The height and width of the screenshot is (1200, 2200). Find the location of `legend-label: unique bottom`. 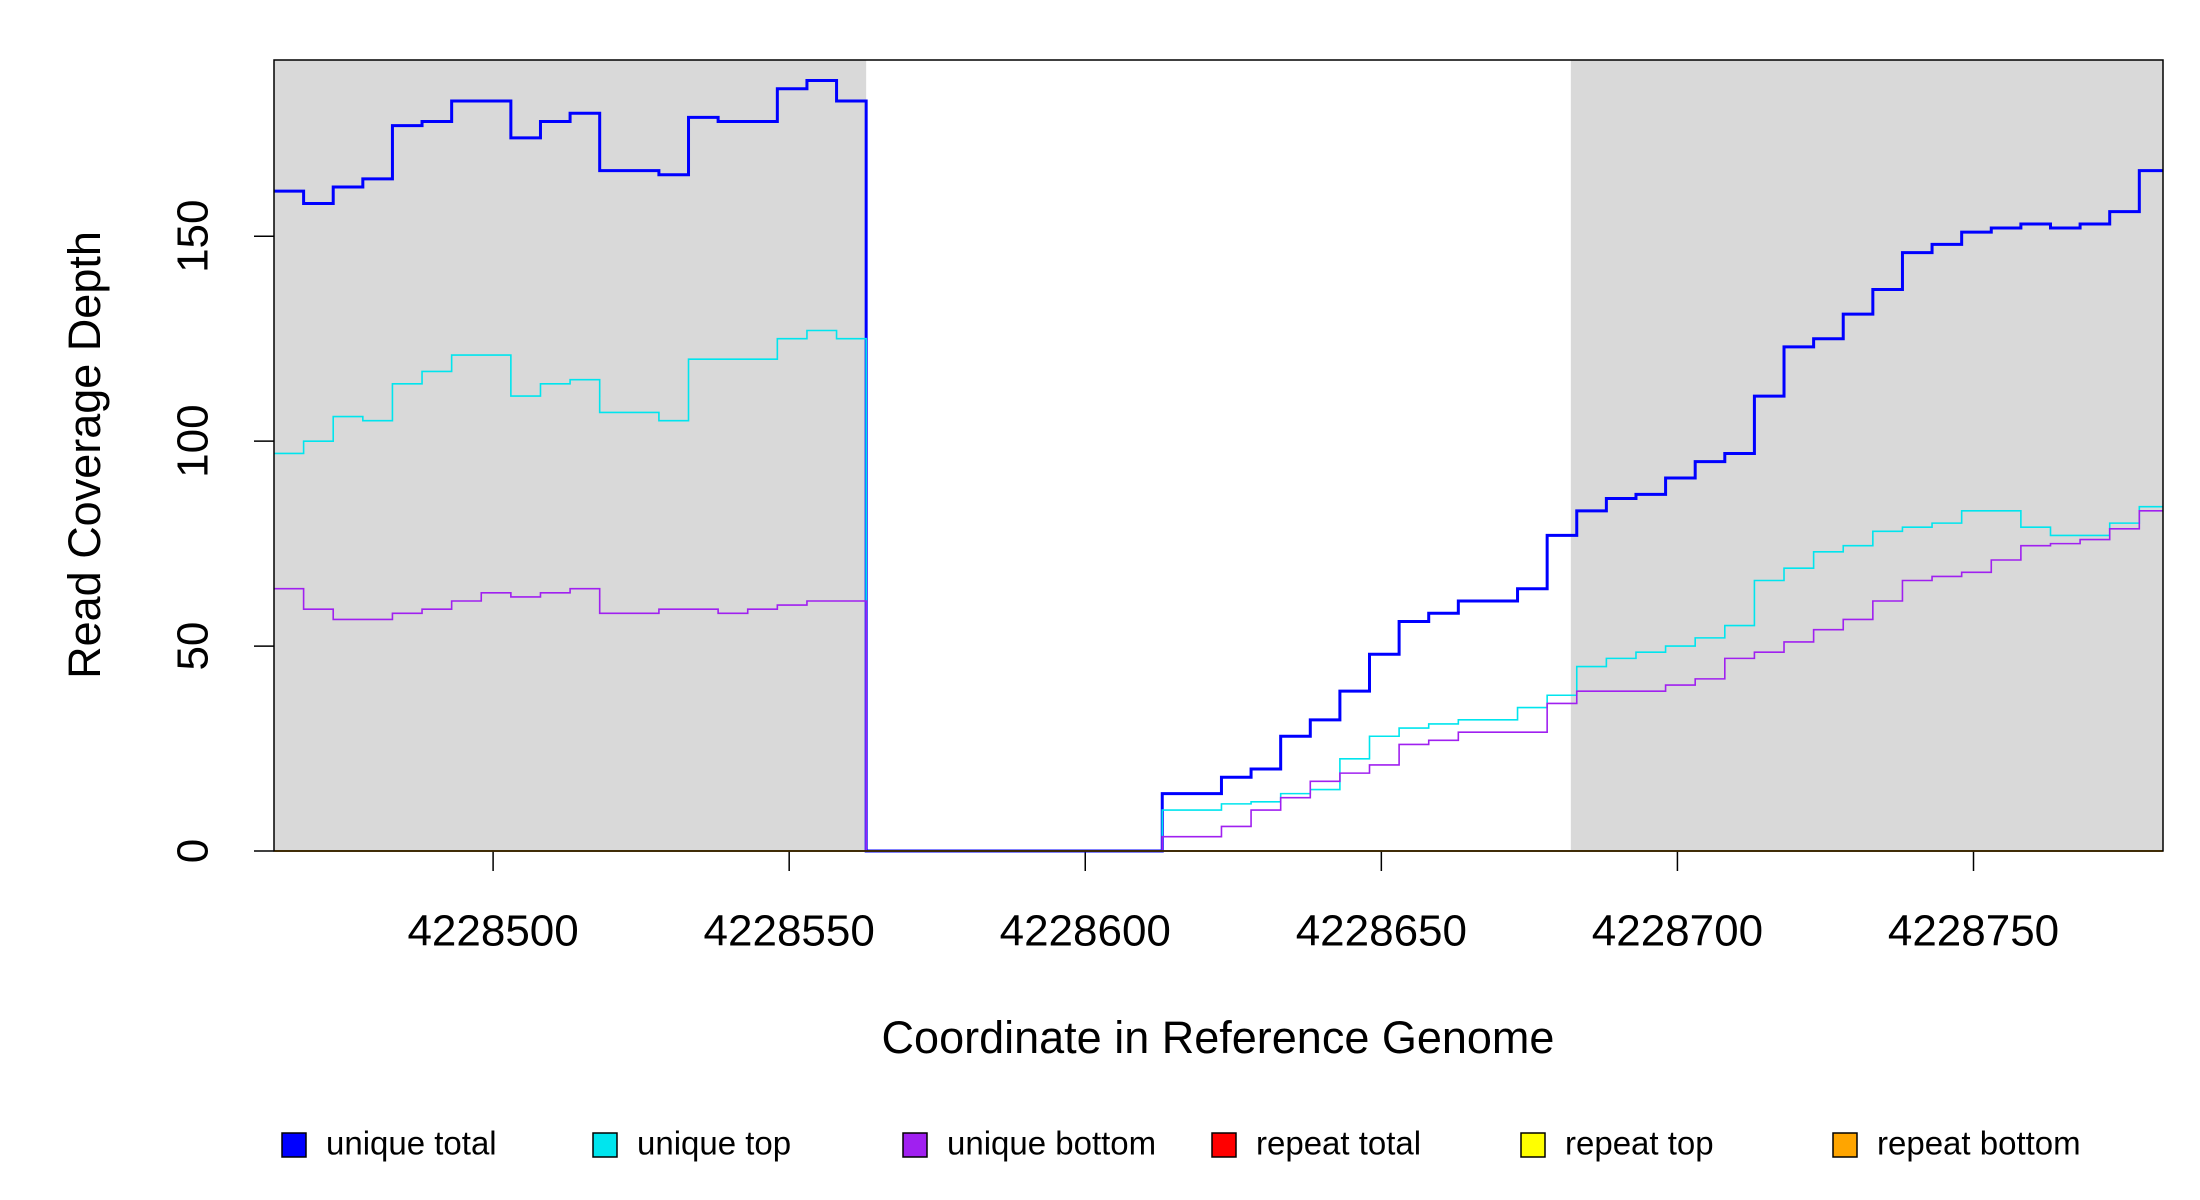

legend-label: unique bottom is located at coordinates (1051, 1143).